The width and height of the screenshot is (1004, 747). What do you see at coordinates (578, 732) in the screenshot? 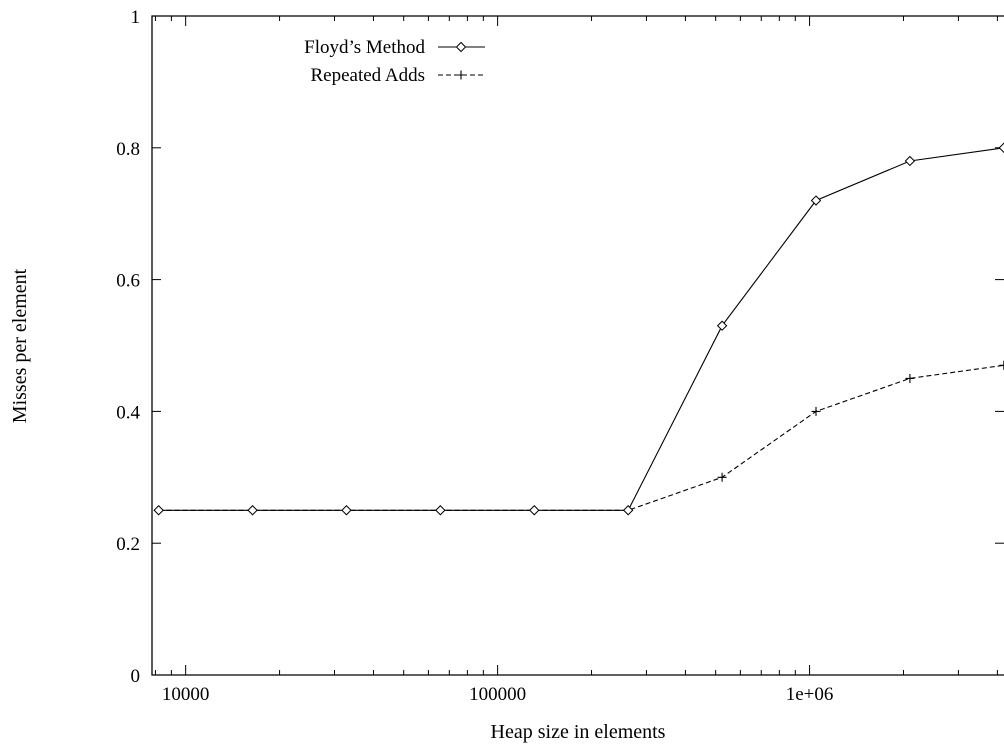
I see `x-axis-label: Heap size in elements` at bounding box center [578, 732].